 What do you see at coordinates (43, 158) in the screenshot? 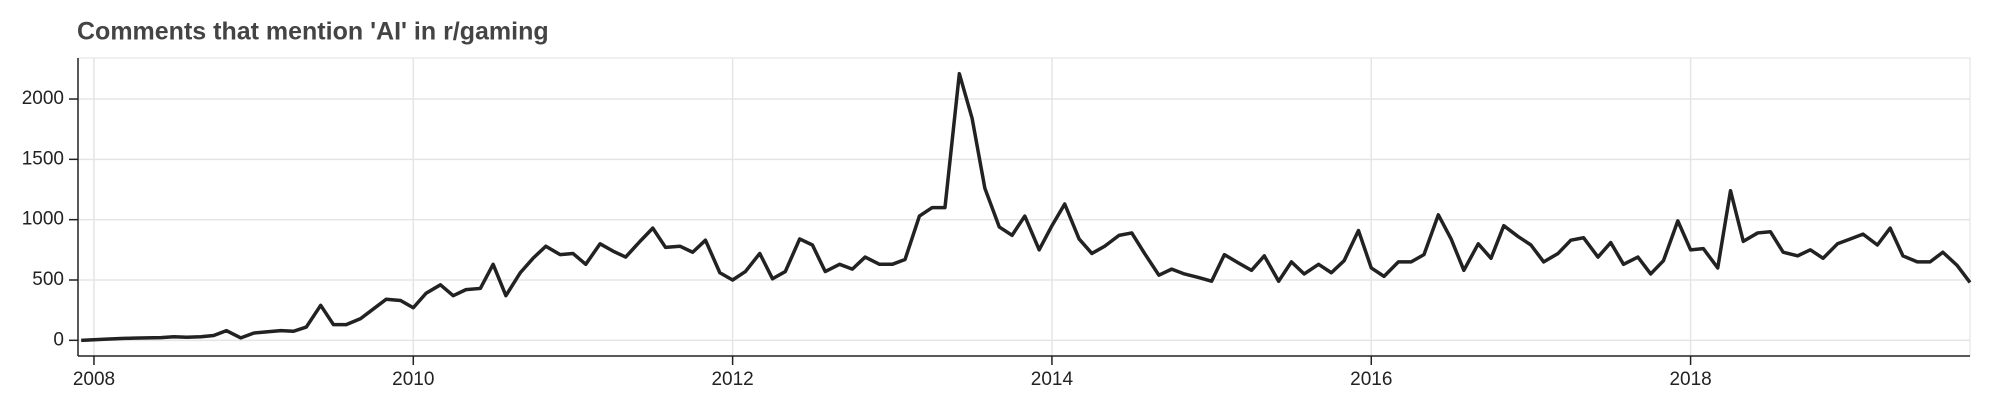
I see `y-tick-label: 1500` at bounding box center [43, 158].